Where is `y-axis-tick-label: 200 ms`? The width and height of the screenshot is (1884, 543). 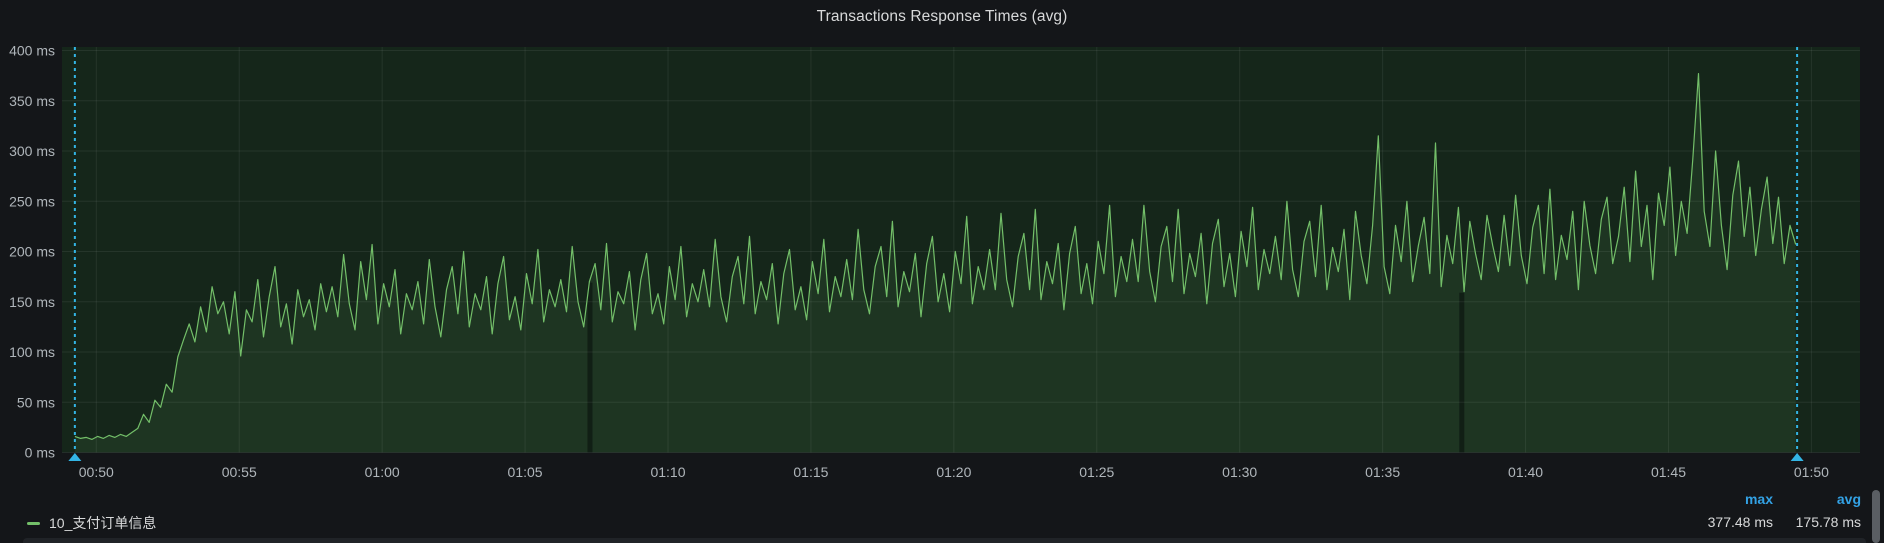 y-axis-tick-label: 200 ms is located at coordinates (32, 252).